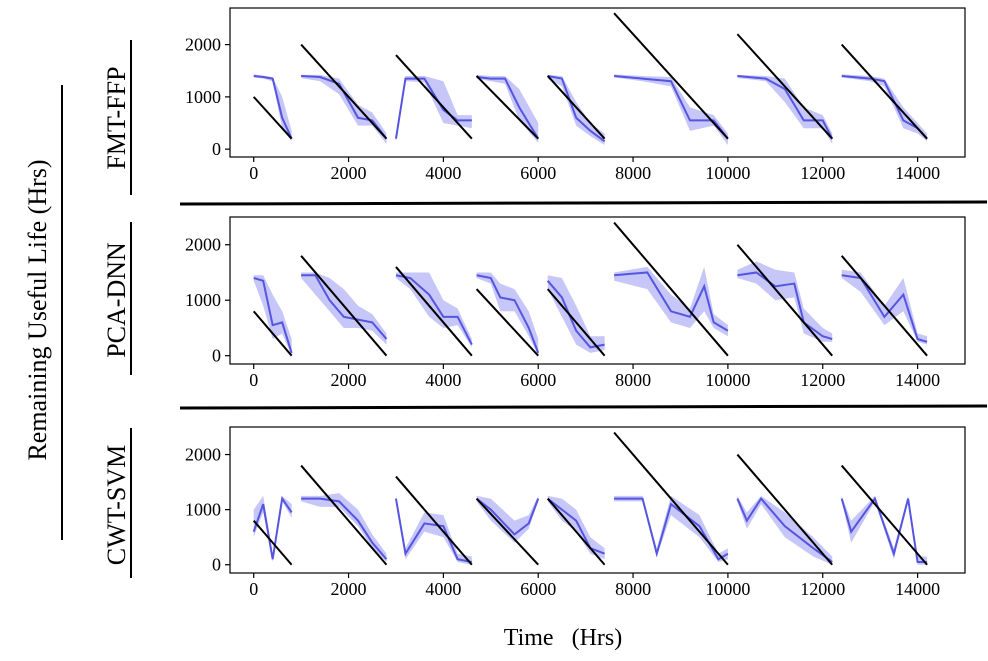 The height and width of the screenshot is (661, 988). Describe the element at coordinates (538, 380) in the screenshot. I see `x-tick-label-1-6000: 6000` at that location.